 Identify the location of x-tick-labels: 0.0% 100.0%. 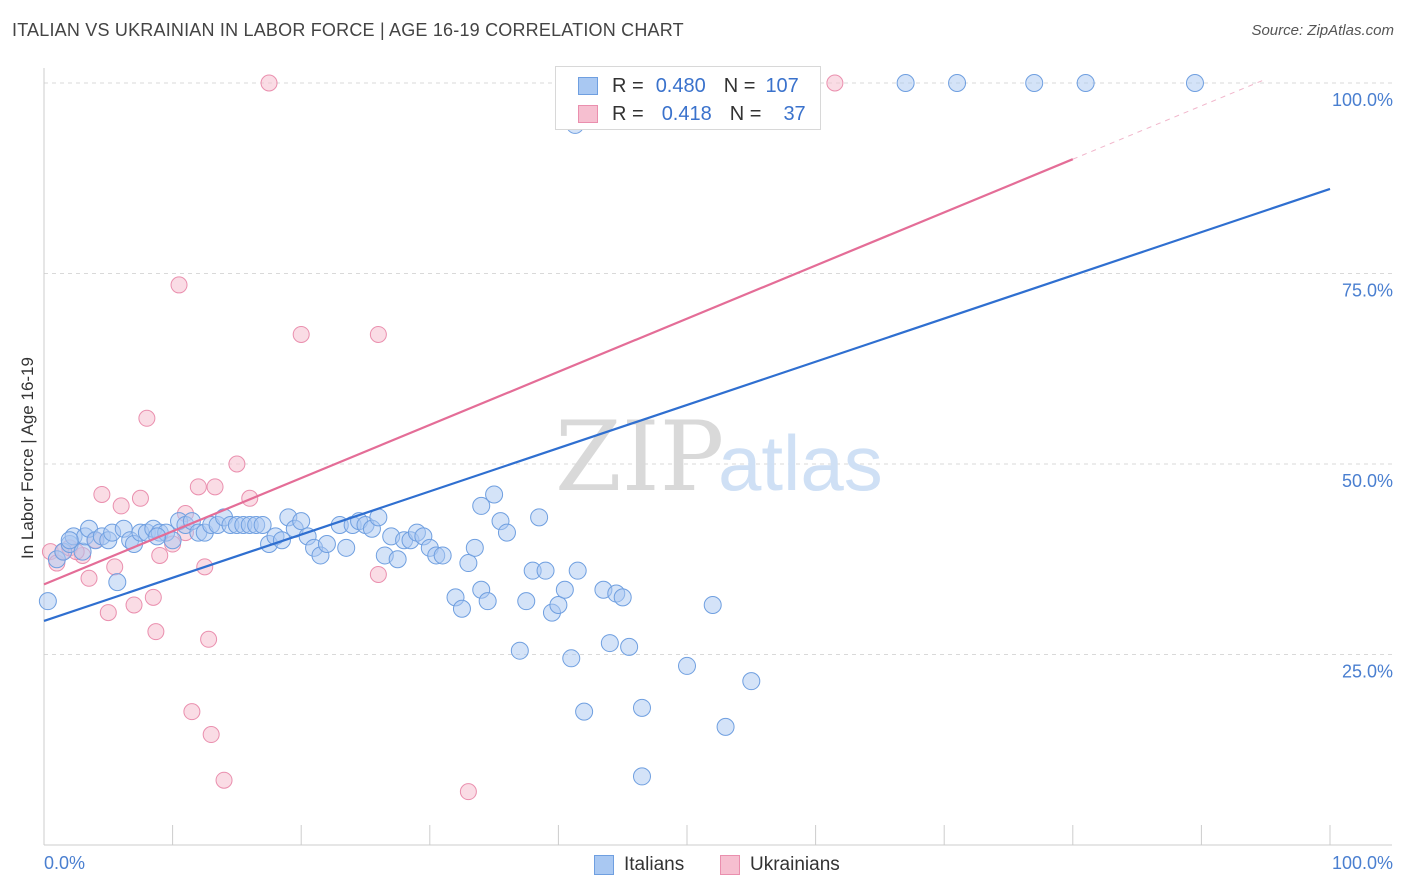
(718, 863).